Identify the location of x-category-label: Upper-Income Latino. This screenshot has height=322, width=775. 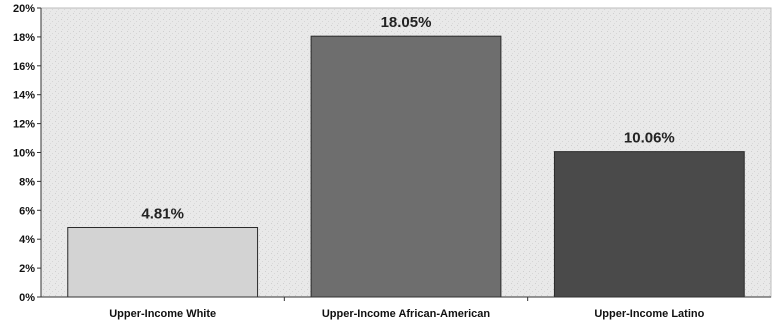
(649, 314).